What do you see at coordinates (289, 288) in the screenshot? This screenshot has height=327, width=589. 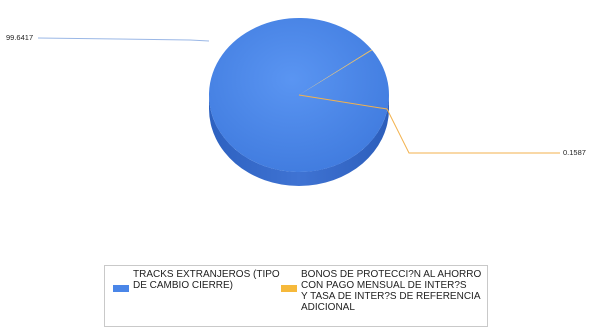 I see `legend-swatch-bonos-de-proteccion` at bounding box center [289, 288].